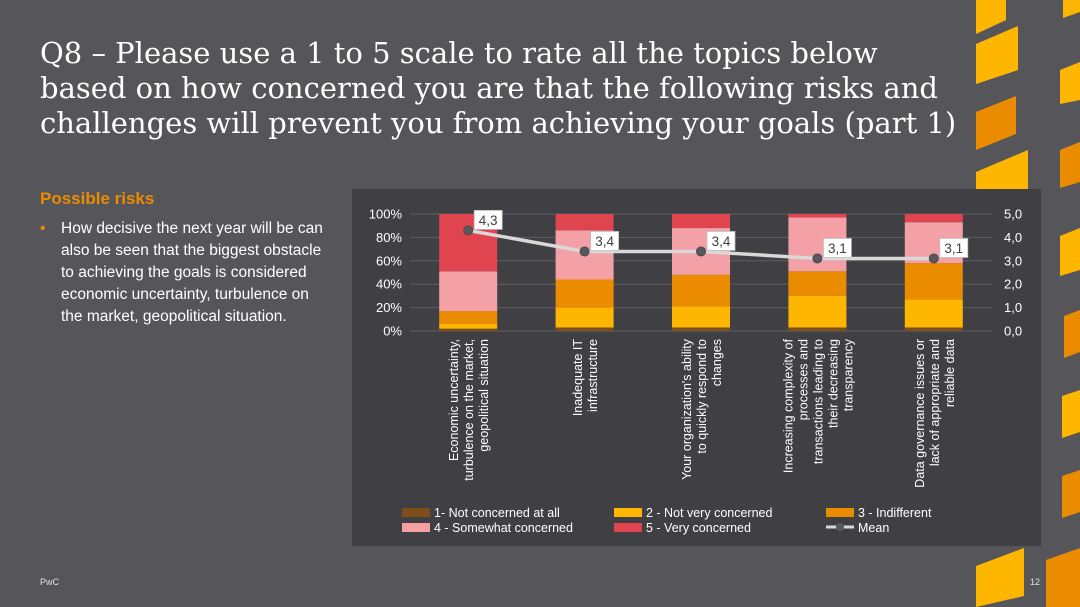 The height and width of the screenshot is (607, 1080). Describe the element at coordinates (1013, 237) in the screenshot. I see `y-tick-label-right: 4,0` at that location.